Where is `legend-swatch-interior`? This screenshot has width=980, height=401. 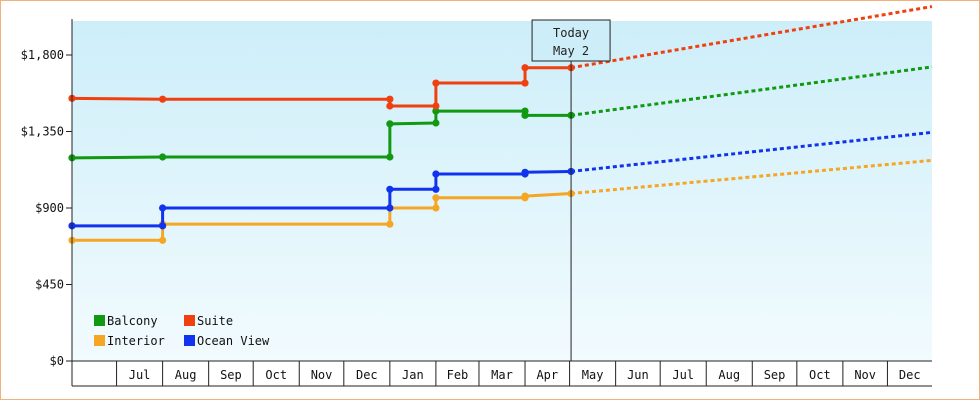
legend-swatch-interior is located at coordinates (99, 340).